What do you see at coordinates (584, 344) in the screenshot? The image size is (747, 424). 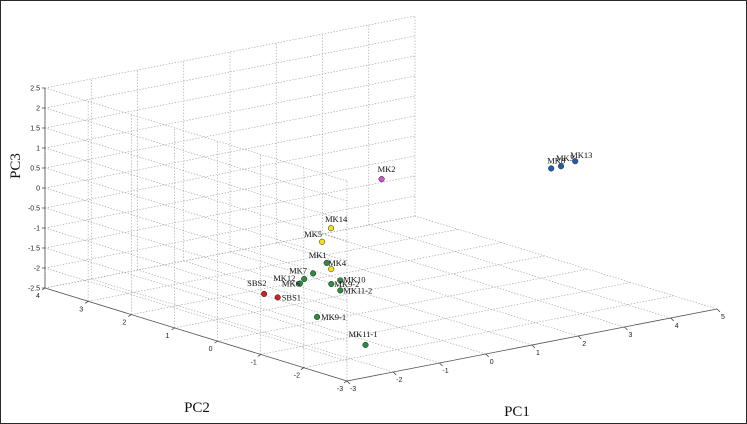 I see `x-tick-label: 2` at bounding box center [584, 344].